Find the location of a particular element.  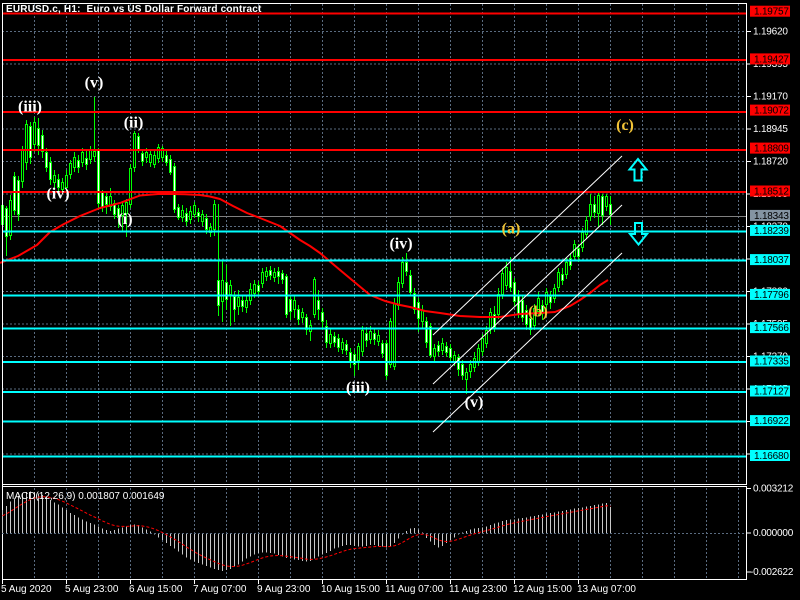

svg-text: 1.17566 is located at coordinates (771, 328).